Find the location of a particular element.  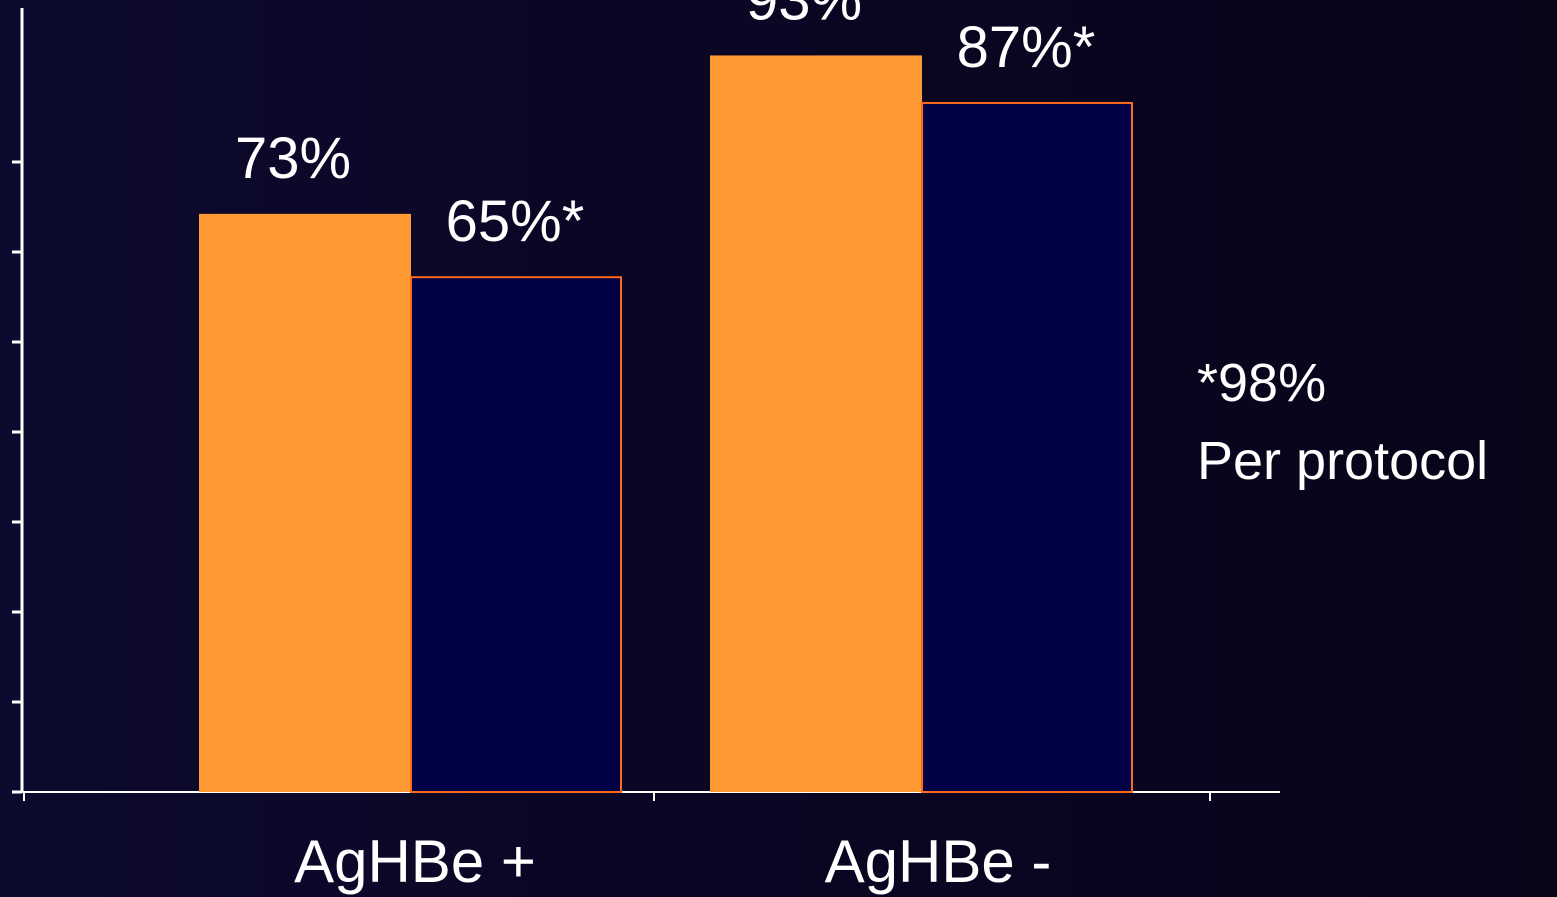

bar-series-2-aghbe-negative is located at coordinates (1027, 447).